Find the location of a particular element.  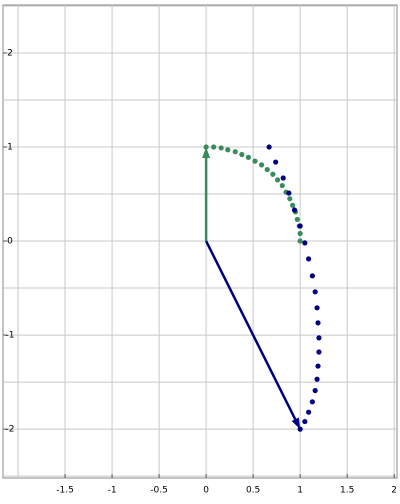

x-tick-label: 2 is located at coordinates (394, 491).